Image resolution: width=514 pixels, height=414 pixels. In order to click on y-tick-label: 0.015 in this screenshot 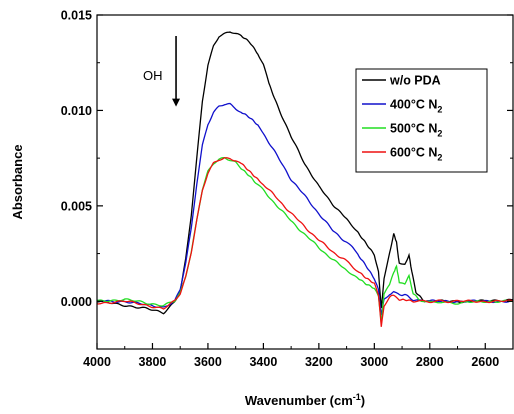, I will do `click(76, 16)`.